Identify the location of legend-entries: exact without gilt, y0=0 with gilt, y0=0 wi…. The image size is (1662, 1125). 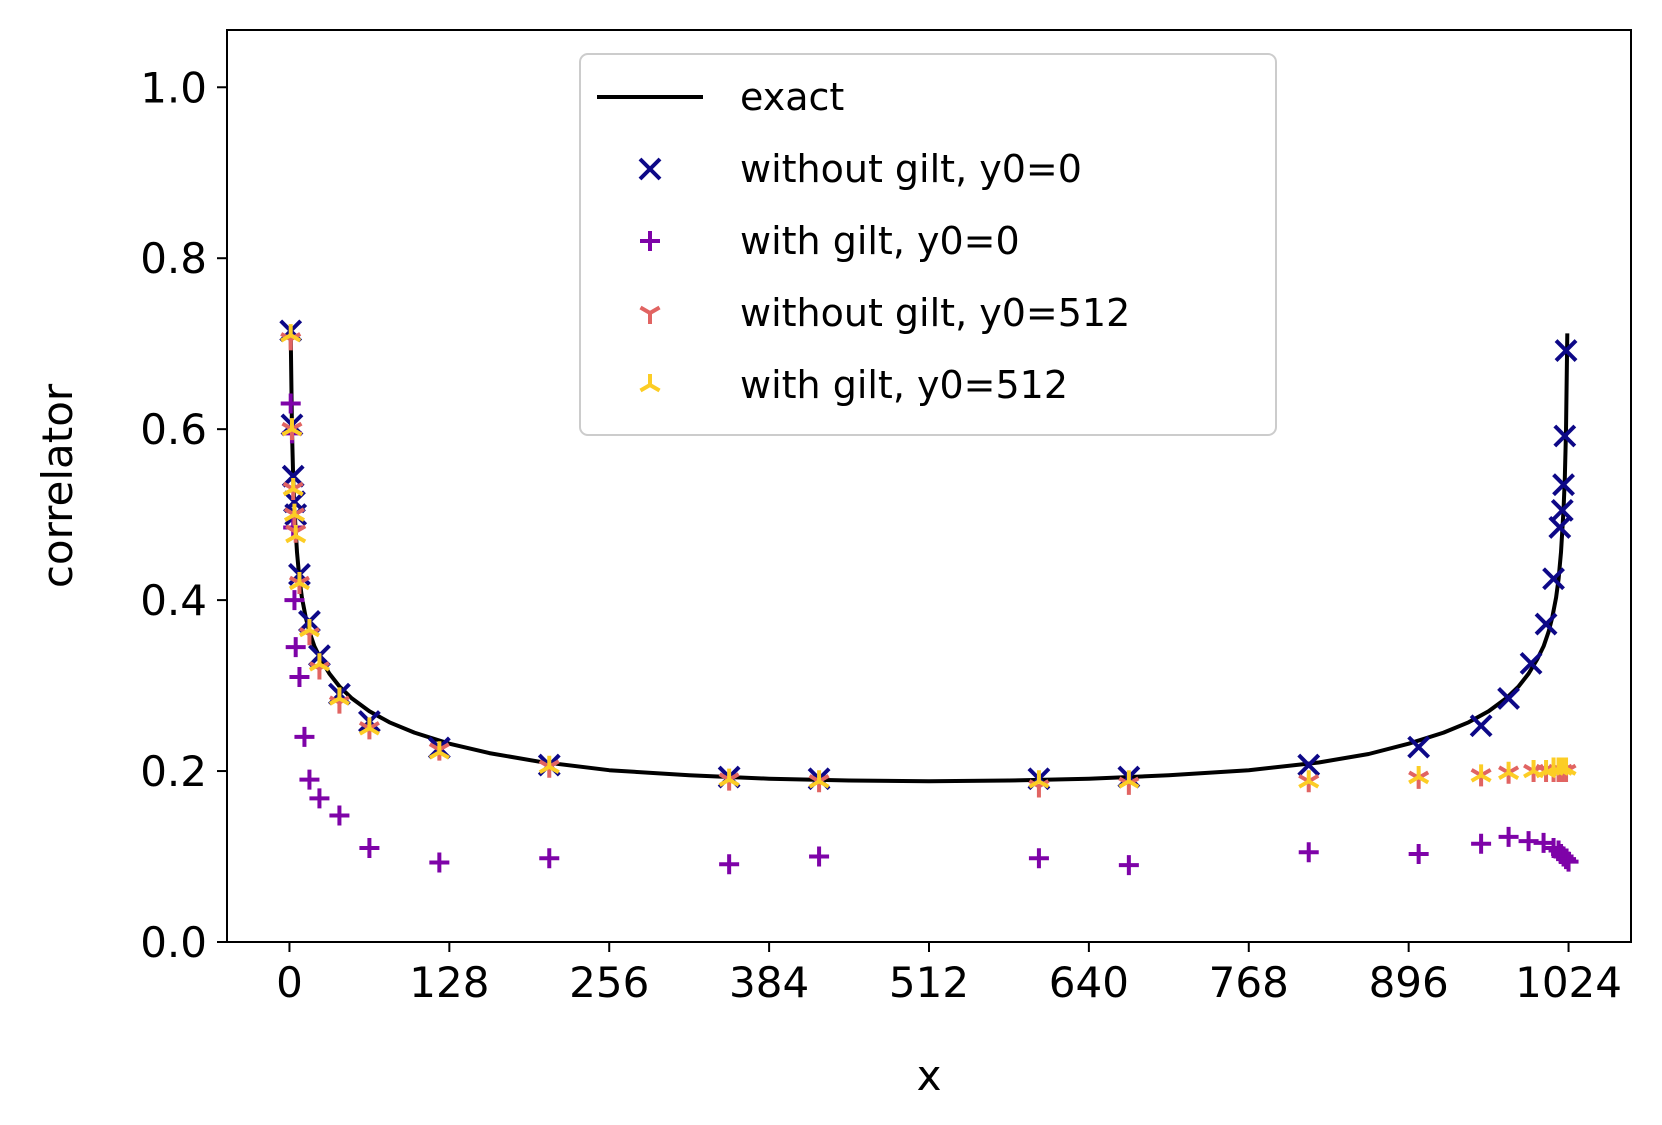
(863, 241).